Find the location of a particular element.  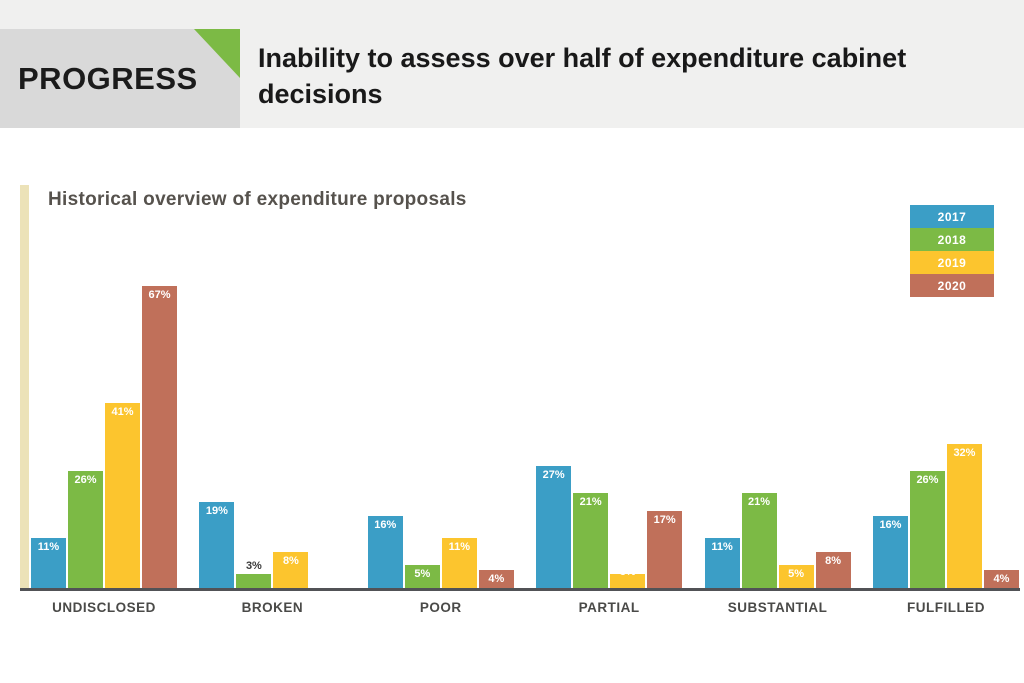

bar-2018-substantial: 21% is located at coordinates (759, 540).